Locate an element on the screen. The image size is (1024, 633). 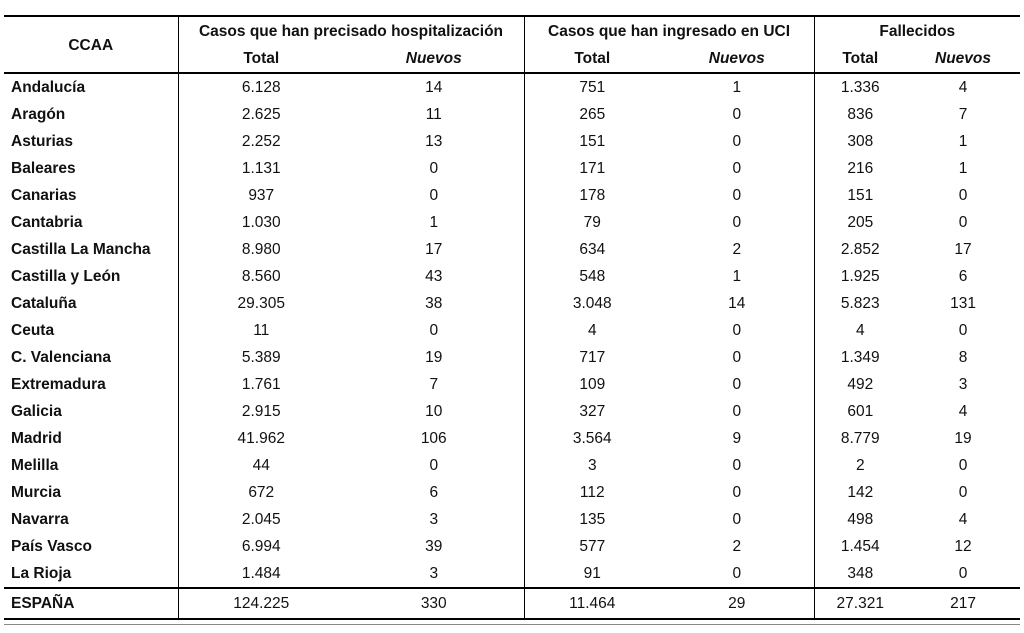
table-row: Galicia 2.915 10 327 0 601 4 is located at coordinates (512, 411).